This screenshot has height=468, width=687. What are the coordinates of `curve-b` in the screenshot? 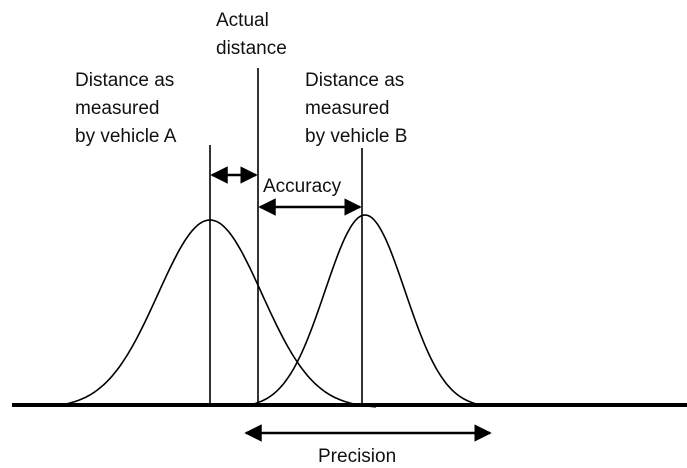 It's located at (365, 310).